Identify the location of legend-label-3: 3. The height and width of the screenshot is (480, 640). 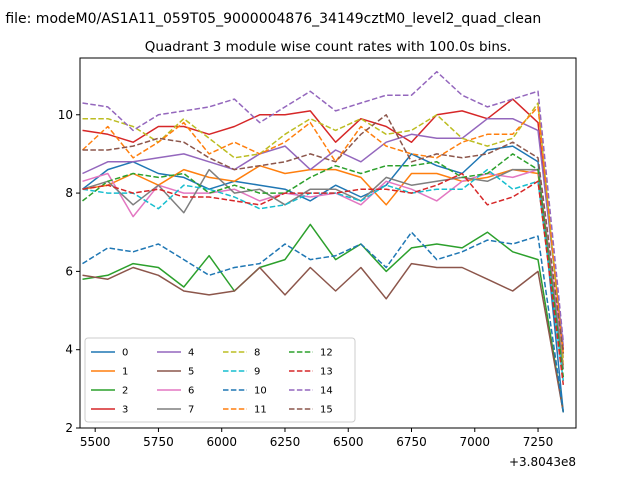
(125, 410).